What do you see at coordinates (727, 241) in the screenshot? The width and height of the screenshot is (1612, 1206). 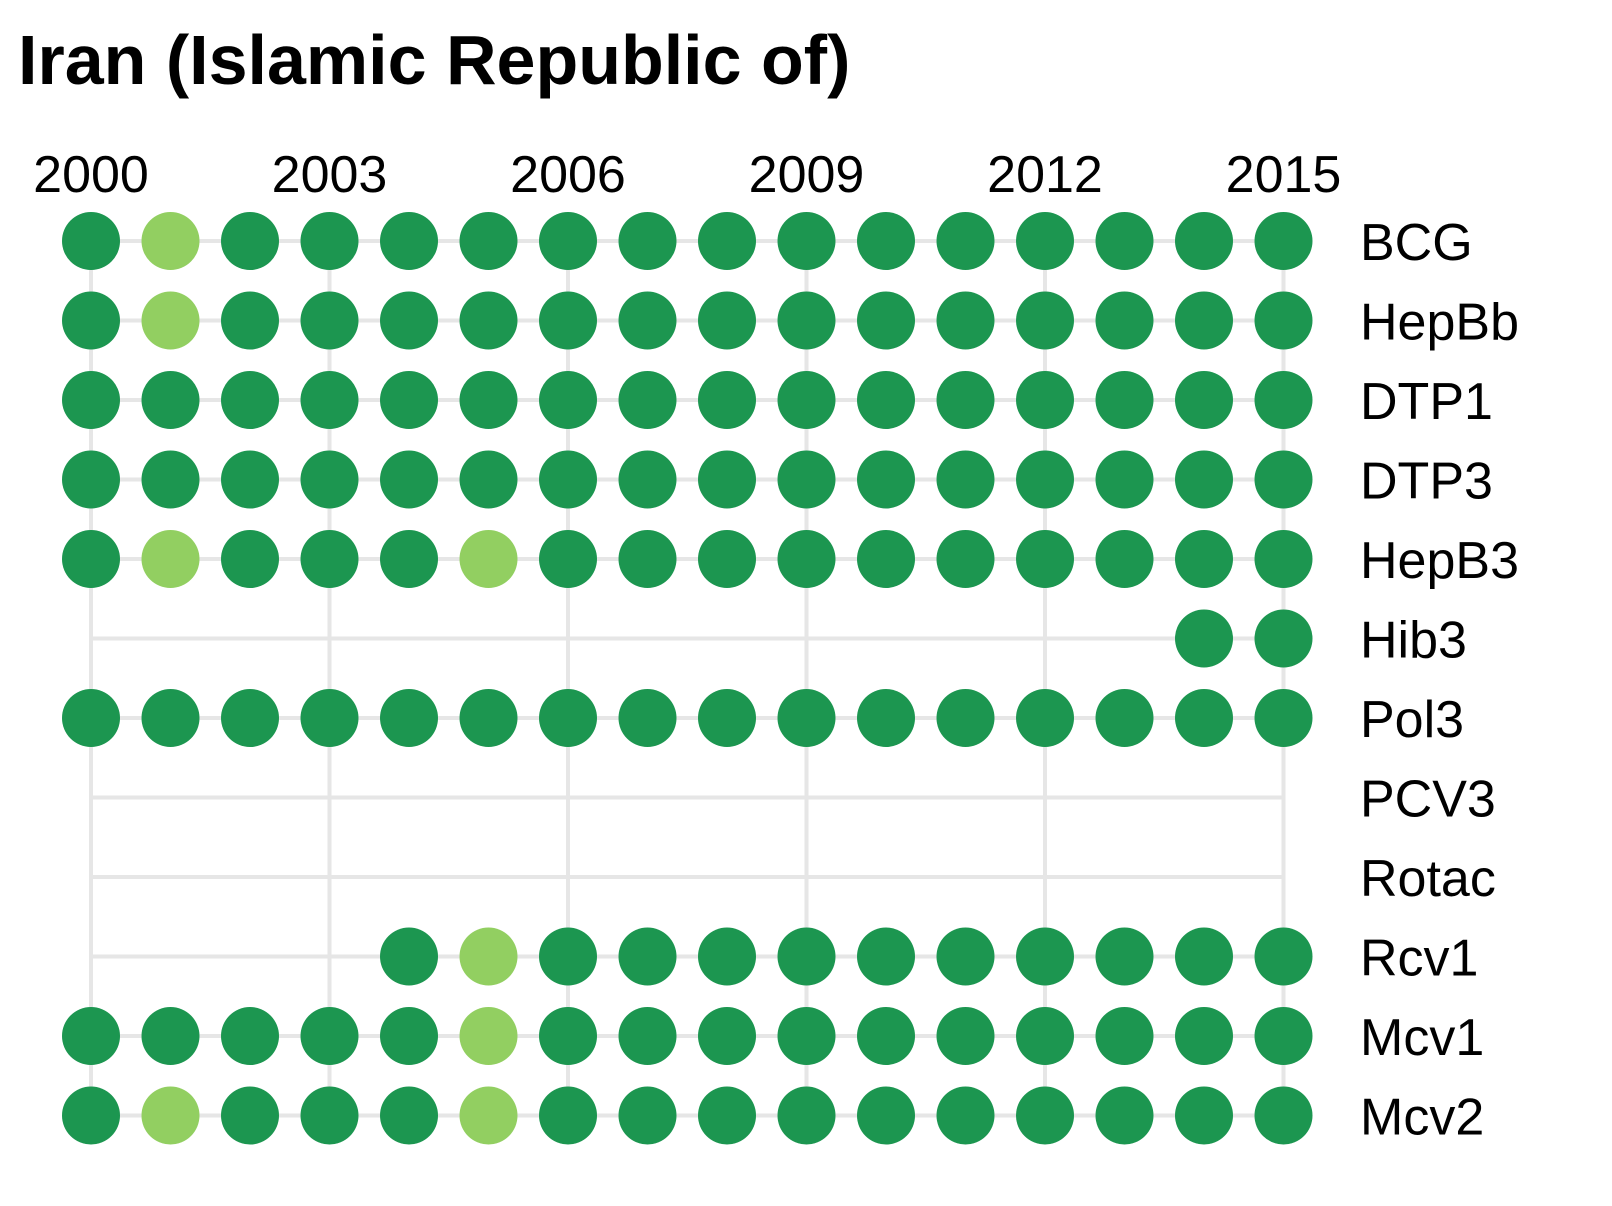 I see `dot-bcg-2008` at bounding box center [727, 241].